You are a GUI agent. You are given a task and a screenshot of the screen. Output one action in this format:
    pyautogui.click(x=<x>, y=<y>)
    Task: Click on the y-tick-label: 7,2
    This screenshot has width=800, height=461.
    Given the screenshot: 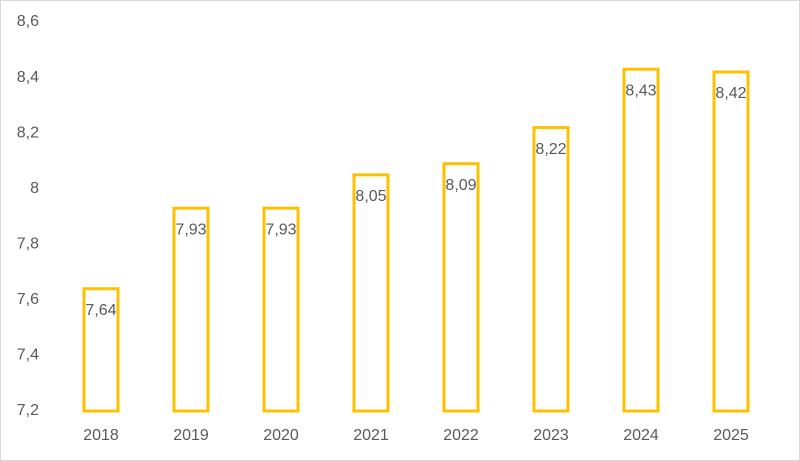 What is the action you would take?
    pyautogui.click(x=28, y=410)
    